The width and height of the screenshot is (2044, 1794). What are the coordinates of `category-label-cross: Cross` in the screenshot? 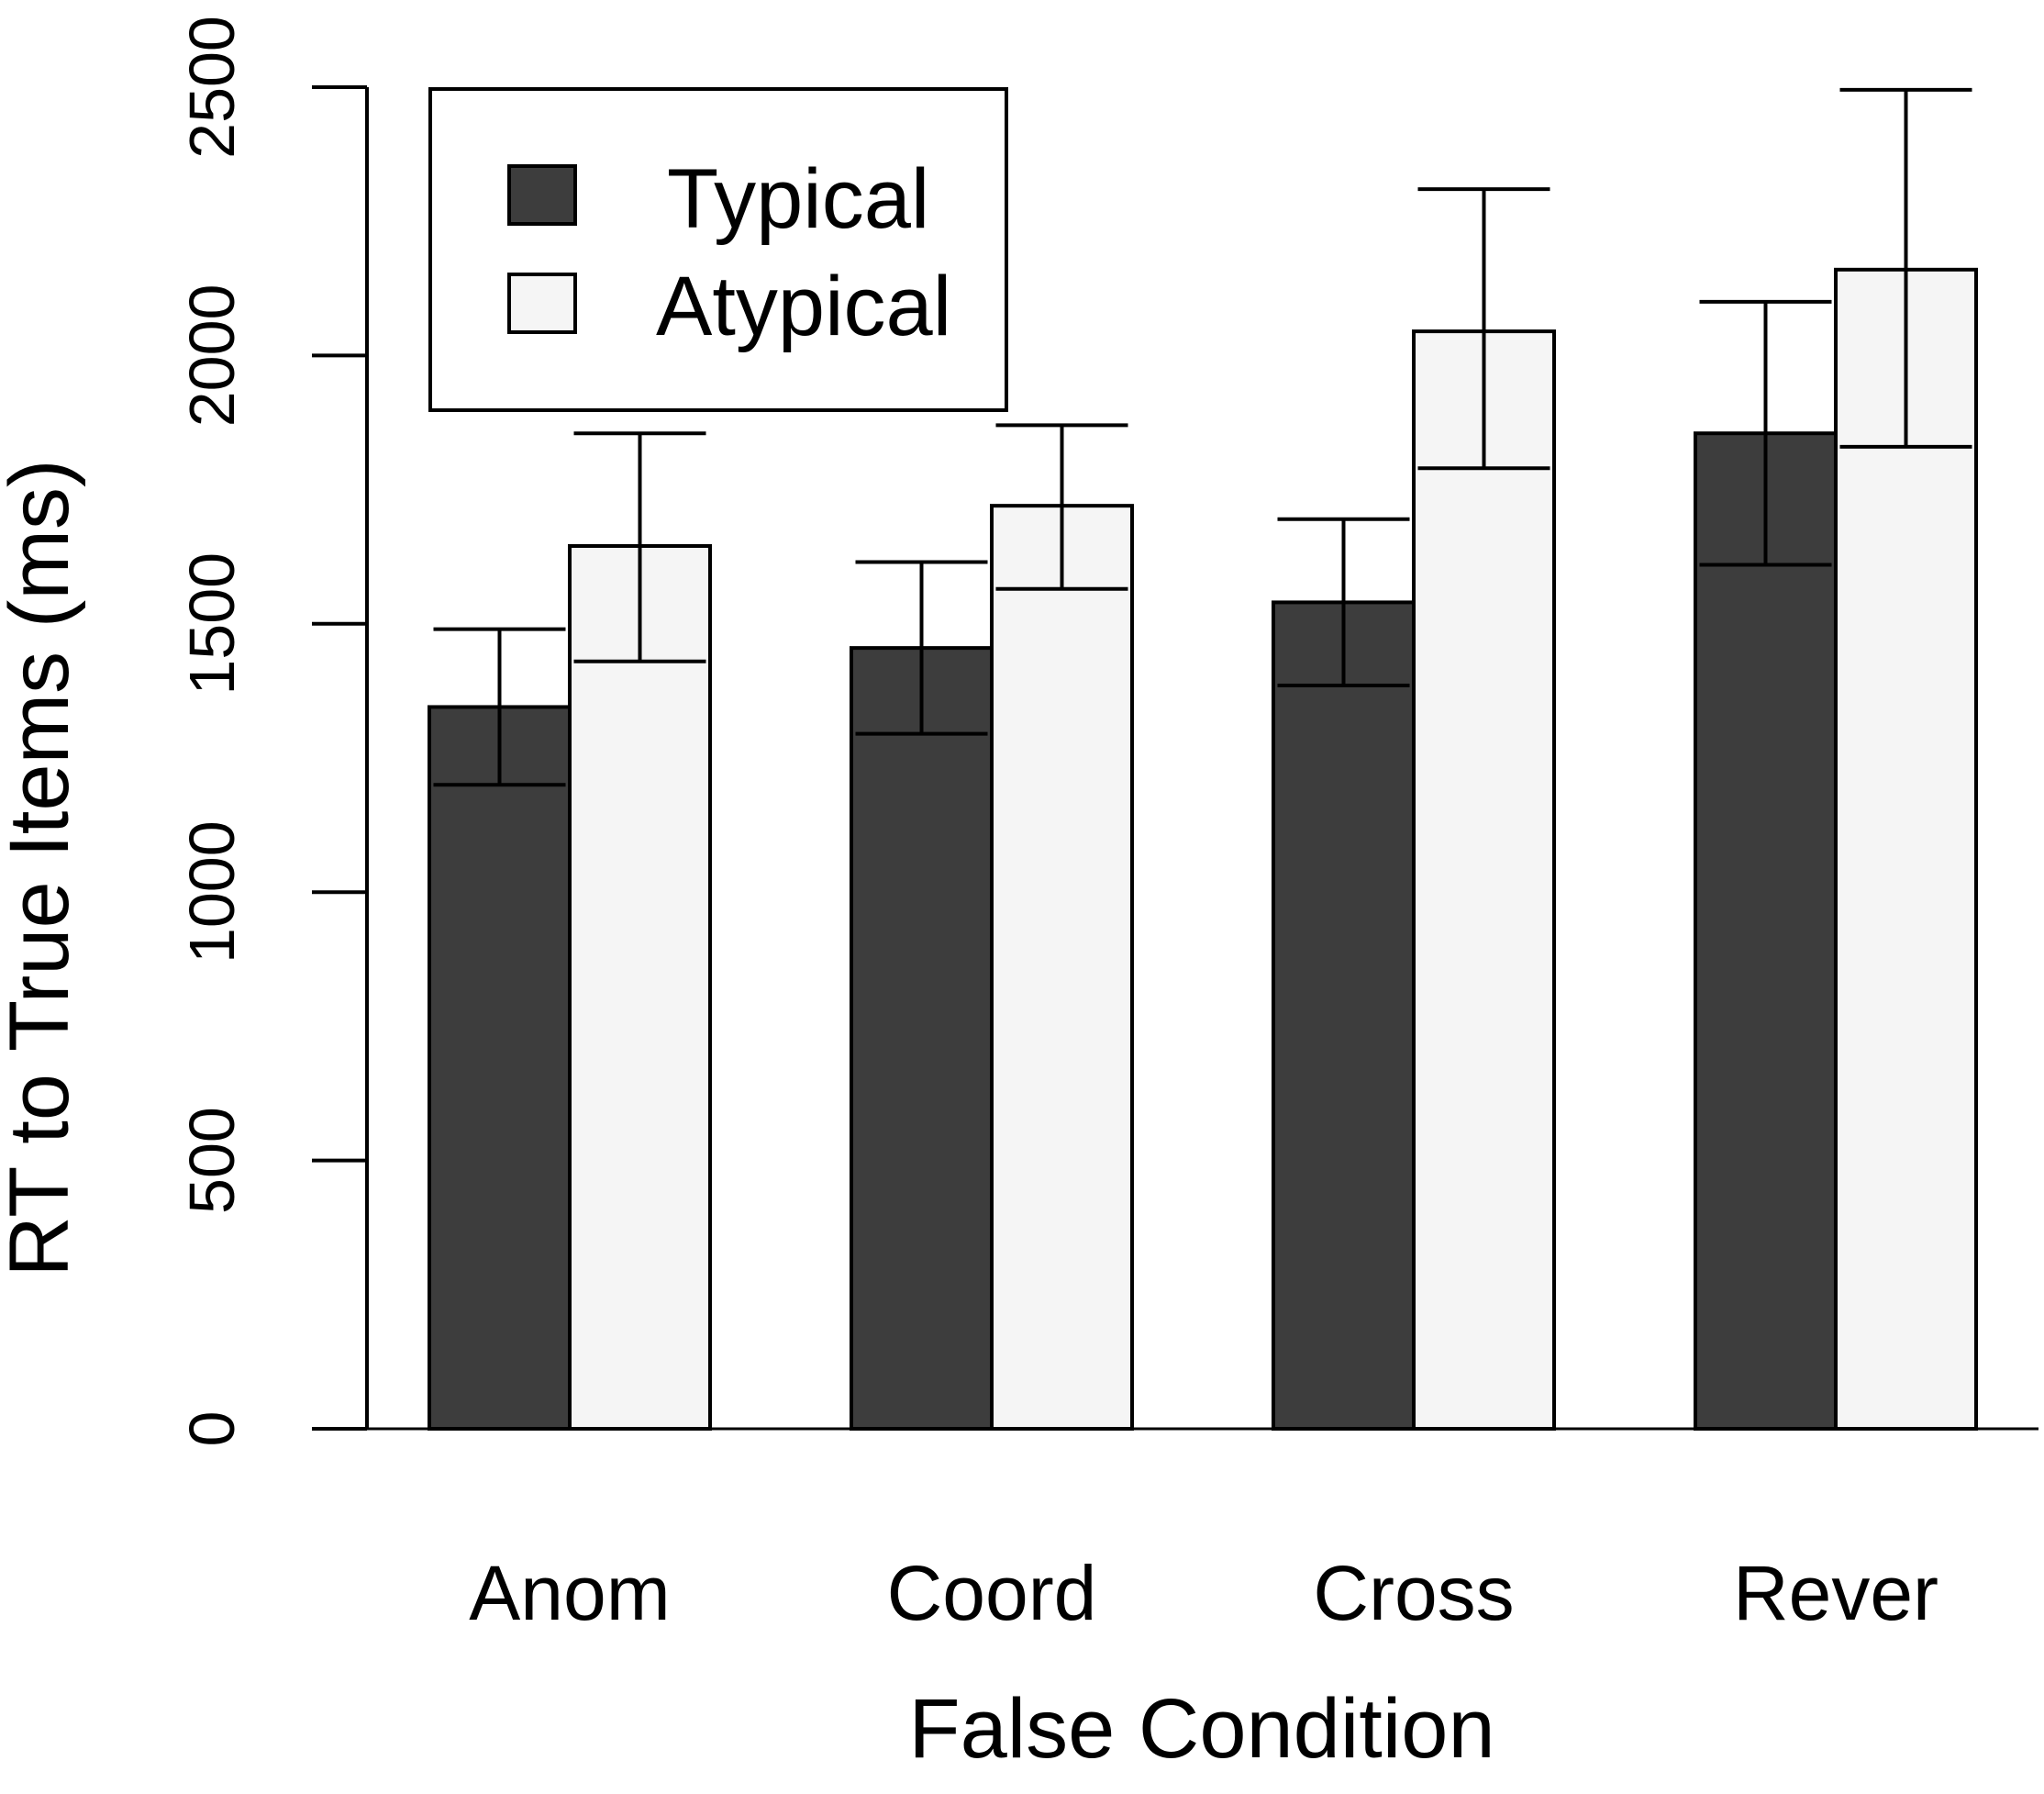 It's located at (1414, 1593).